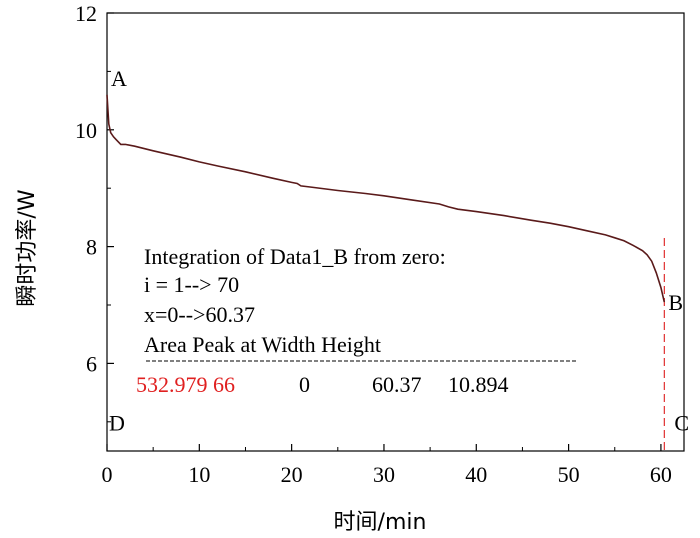  What do you see at coordinates (661, 474) in the screenshot?
I see `x-tick-label: 60` at bounding box center [661, 474].